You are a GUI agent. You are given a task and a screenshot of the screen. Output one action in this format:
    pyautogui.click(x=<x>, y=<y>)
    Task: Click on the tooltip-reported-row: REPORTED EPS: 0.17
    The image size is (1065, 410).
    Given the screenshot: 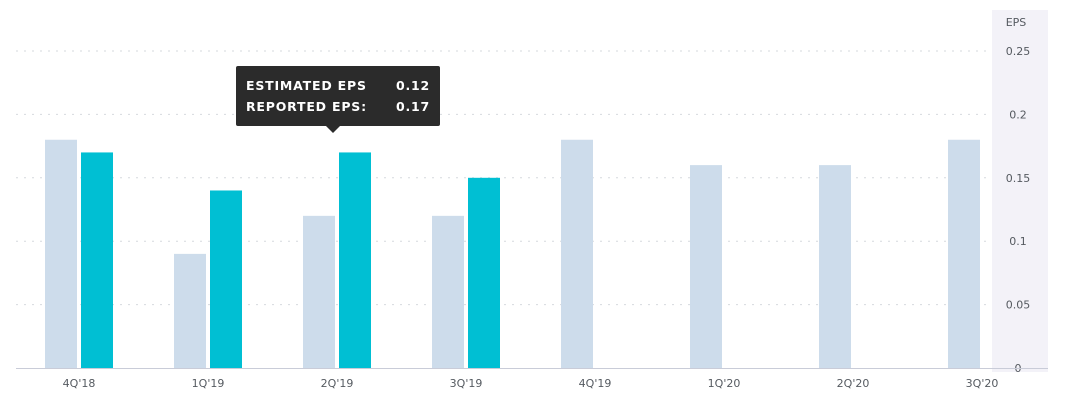 What is the action you would take?
    pyautogui.click(x=338, y=106)
    